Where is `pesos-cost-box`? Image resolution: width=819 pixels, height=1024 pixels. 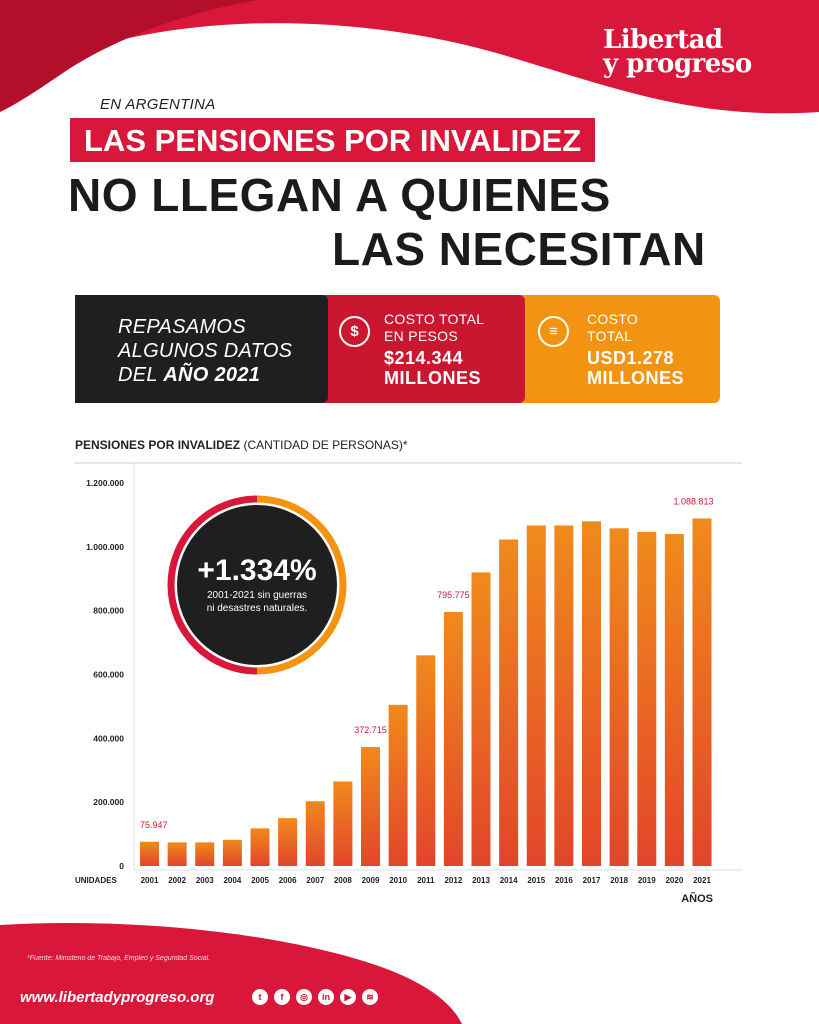
pesos-cost-box is located at coordinates (422, 349).